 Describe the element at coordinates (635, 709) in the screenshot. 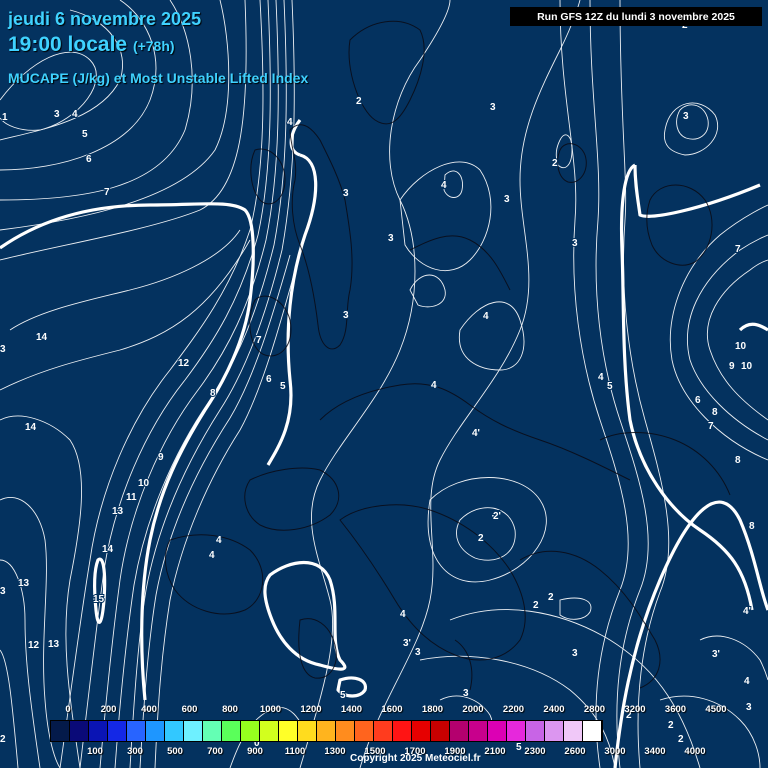

I see `legend-top-label: 3200` at that location.